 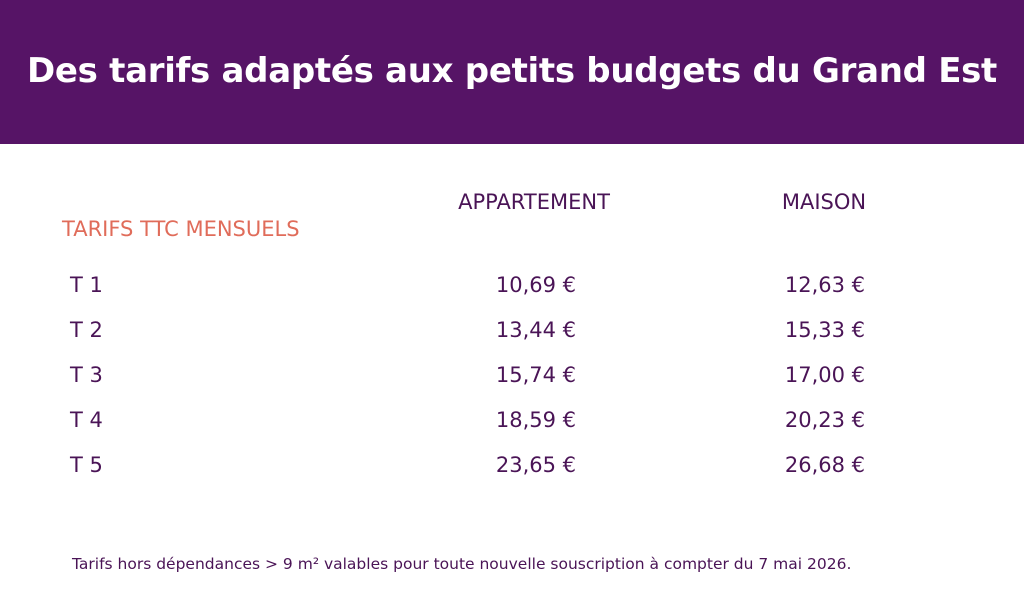 What do you see at coordinates (535, 375) in the screenshot?
I see `price-appartement: 15,74 €` at bounding box center [535, 375].